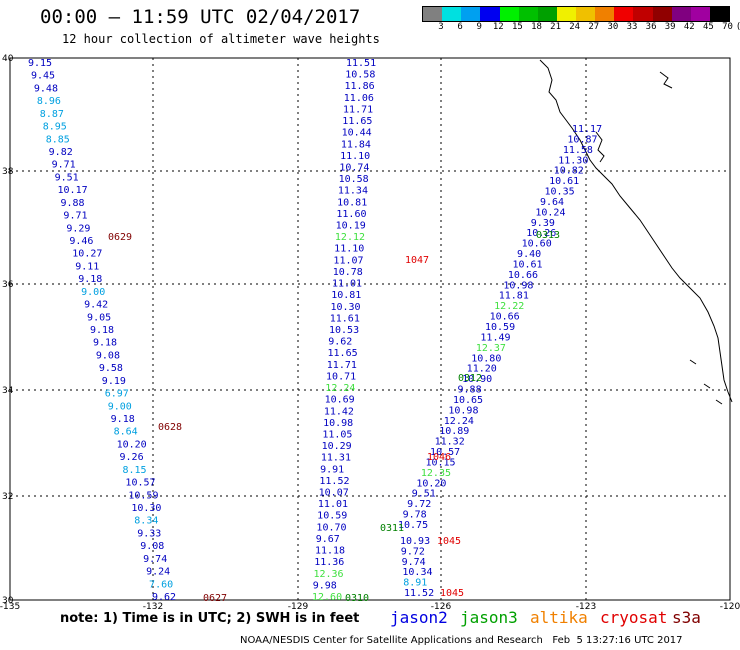 The width and height of the screenshot is (740, 650). Describe the element at coordinates (46, 88) in the screenshot. I see `wave-height-value: 9.48` at that location.